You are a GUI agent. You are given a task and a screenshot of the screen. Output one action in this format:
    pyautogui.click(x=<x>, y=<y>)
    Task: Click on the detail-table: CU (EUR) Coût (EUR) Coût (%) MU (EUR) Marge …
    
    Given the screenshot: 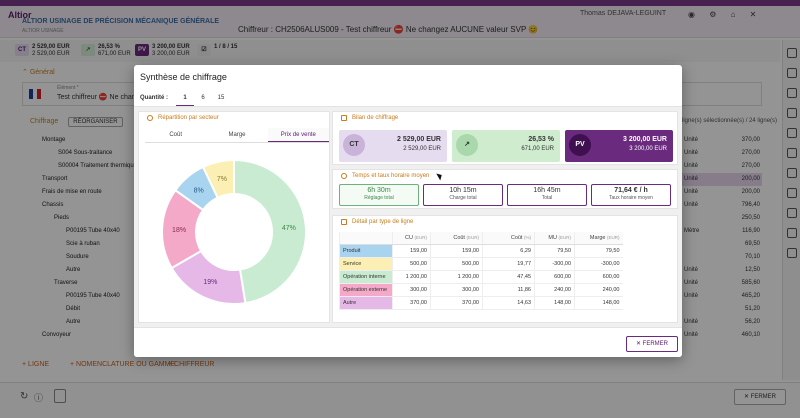 What is the action you would take?
    pyautogui.click(x=481, y=271)
    